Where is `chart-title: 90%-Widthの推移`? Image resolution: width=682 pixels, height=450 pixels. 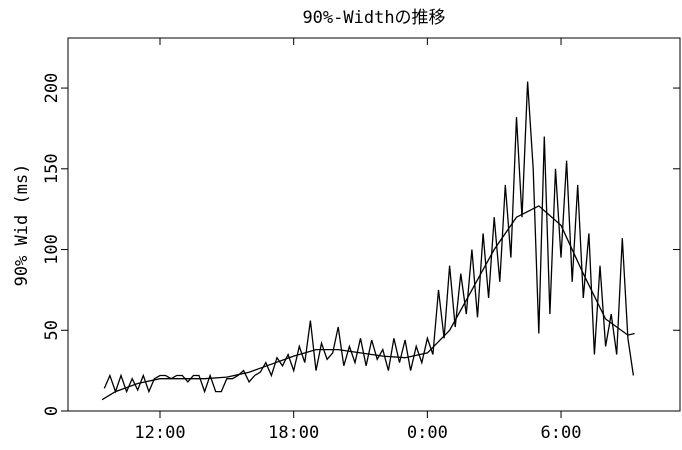
chart-title: 90%-Widthの推移 is located at coordinates (373, 18).